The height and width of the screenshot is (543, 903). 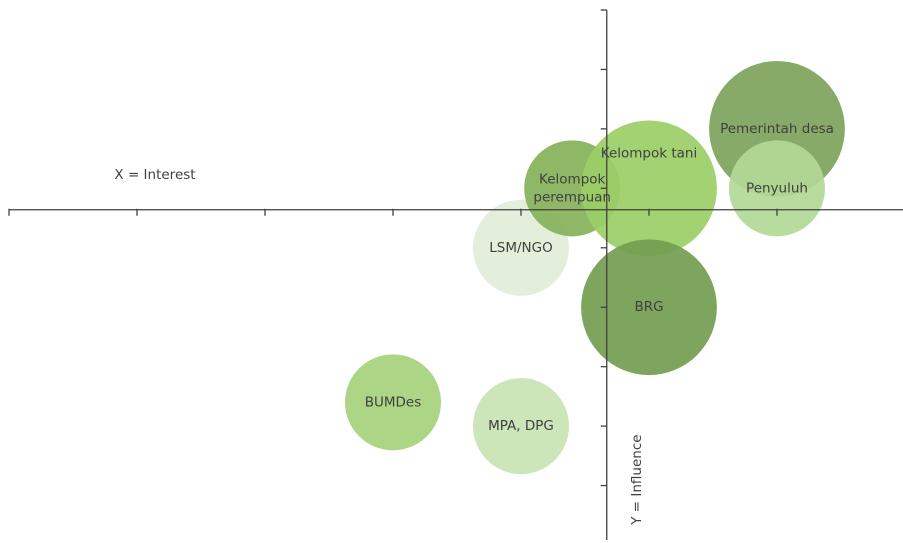 I want to click on bubble-label: Penyuluh, so click(x=777, y=188).